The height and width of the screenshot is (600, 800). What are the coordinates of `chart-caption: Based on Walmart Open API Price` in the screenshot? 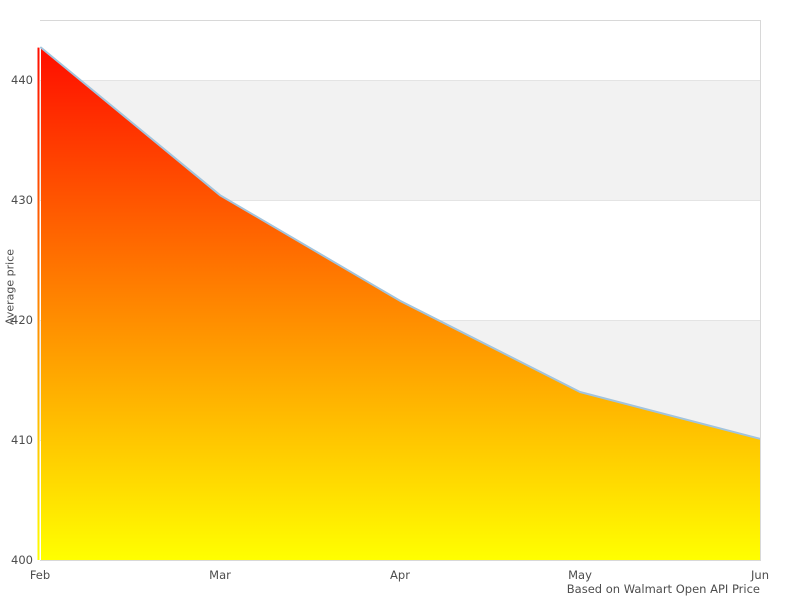 It's located at (663, 589).